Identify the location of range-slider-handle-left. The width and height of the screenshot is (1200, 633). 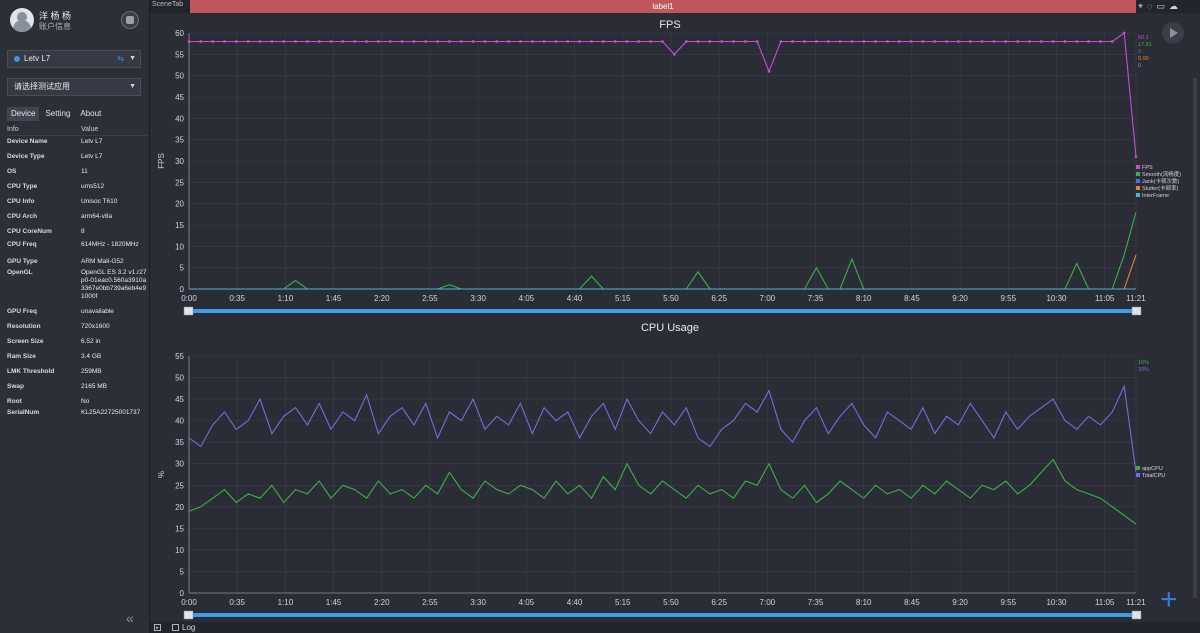
(188, 615).